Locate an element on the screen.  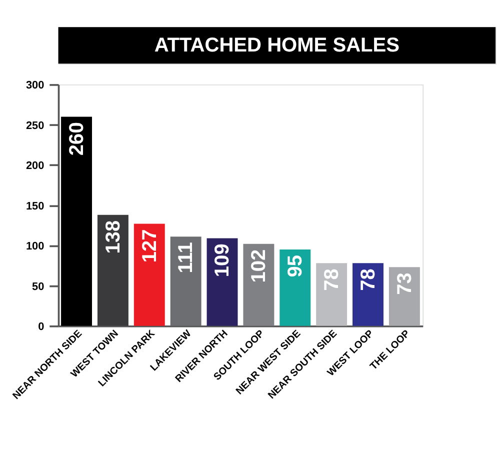
data-label: 127 is located at coordinates (149, 246).